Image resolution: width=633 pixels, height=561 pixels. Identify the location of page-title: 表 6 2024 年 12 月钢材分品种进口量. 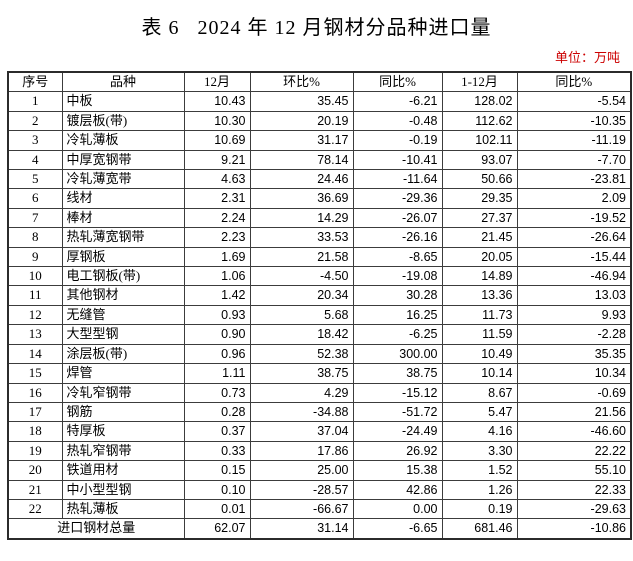
(316, 28).